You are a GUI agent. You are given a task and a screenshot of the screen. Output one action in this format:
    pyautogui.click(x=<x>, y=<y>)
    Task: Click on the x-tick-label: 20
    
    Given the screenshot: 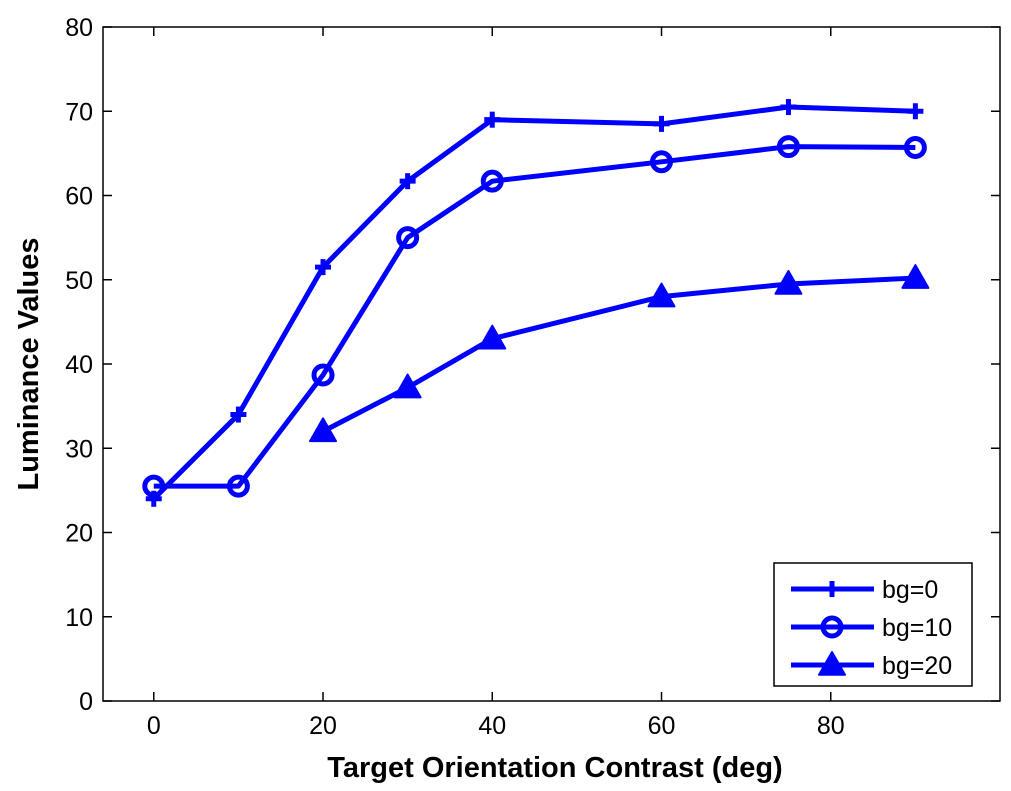 What is the action you would take?
    pyautogui.click(x=323, y=726)
    